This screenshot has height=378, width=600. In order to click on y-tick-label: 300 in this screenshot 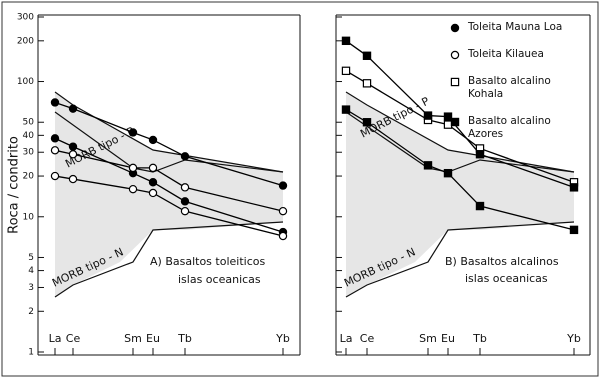, I will do `click(25, 18)`.